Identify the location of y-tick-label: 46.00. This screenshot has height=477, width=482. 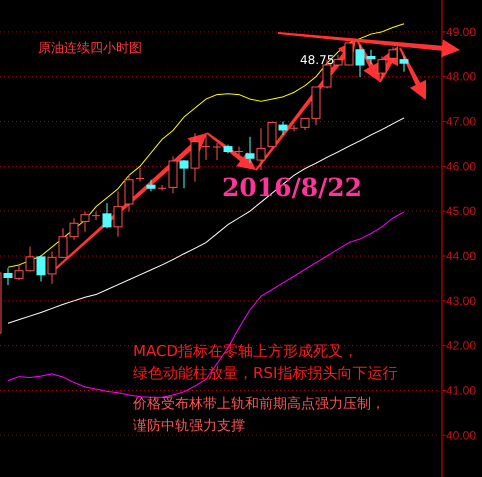
(461, 166).